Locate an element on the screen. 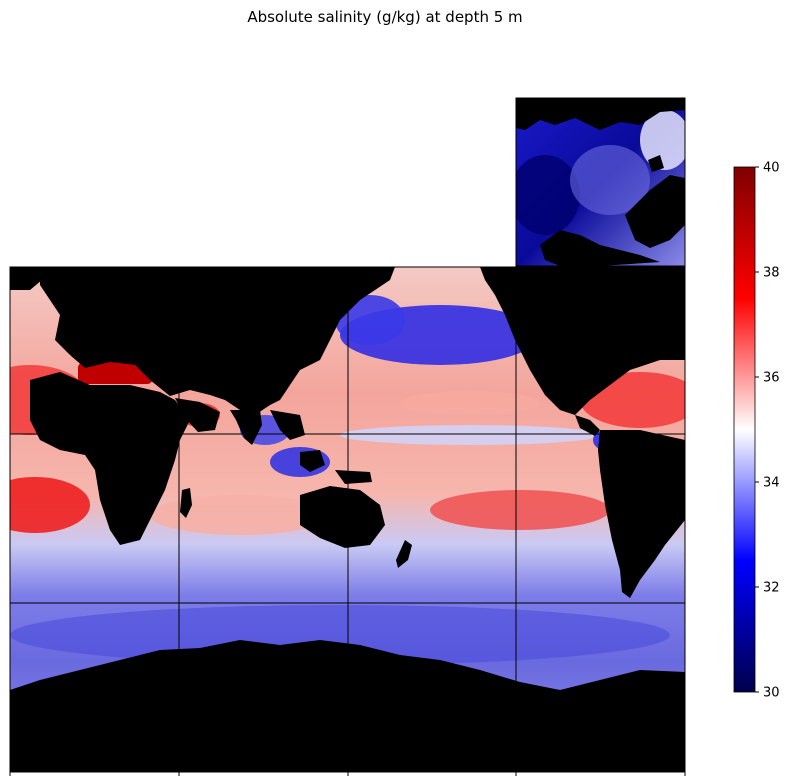  south-pacific-high is located at coordinates (520, 510).